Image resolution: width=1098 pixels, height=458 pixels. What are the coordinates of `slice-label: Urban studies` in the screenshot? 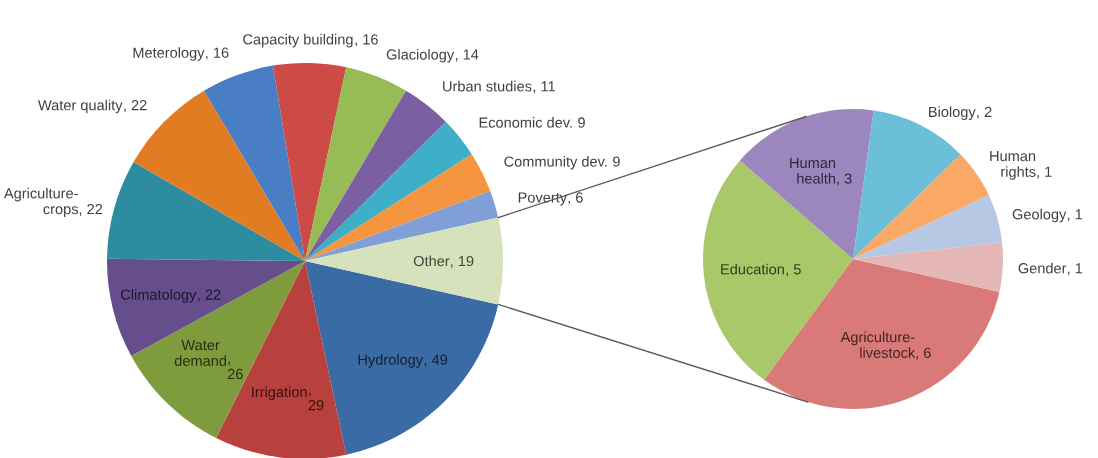 It's located at (487, 86).